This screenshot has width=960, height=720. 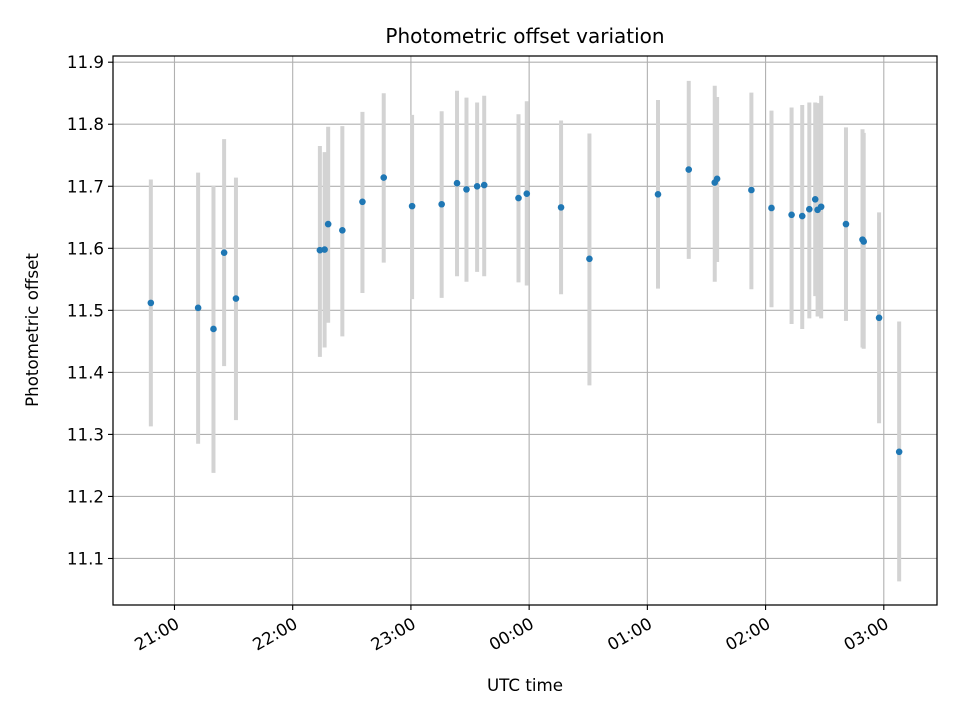 What do you see at coordinates (85, 248) in the screenshot?
I see `y-tick-label: 11.6` at bounding box center [85, 248].